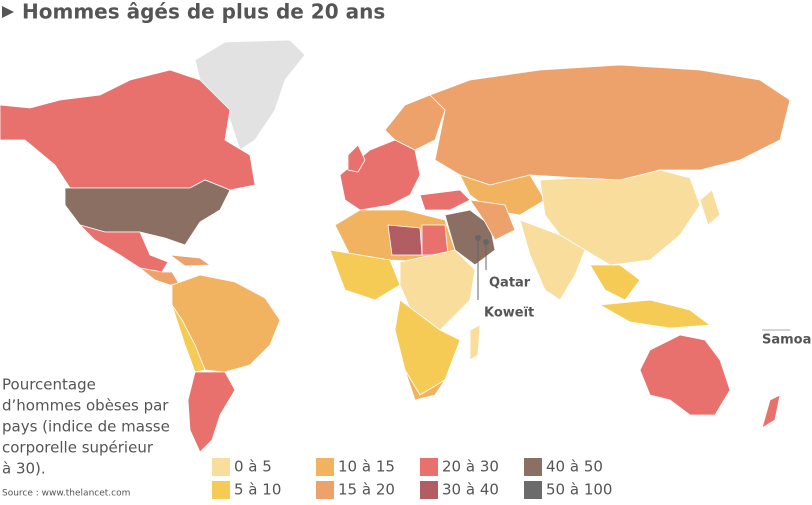 Image resolution: width=812 pixels, height=505 pixels. I want to click on madagascar, so click(475, 342).